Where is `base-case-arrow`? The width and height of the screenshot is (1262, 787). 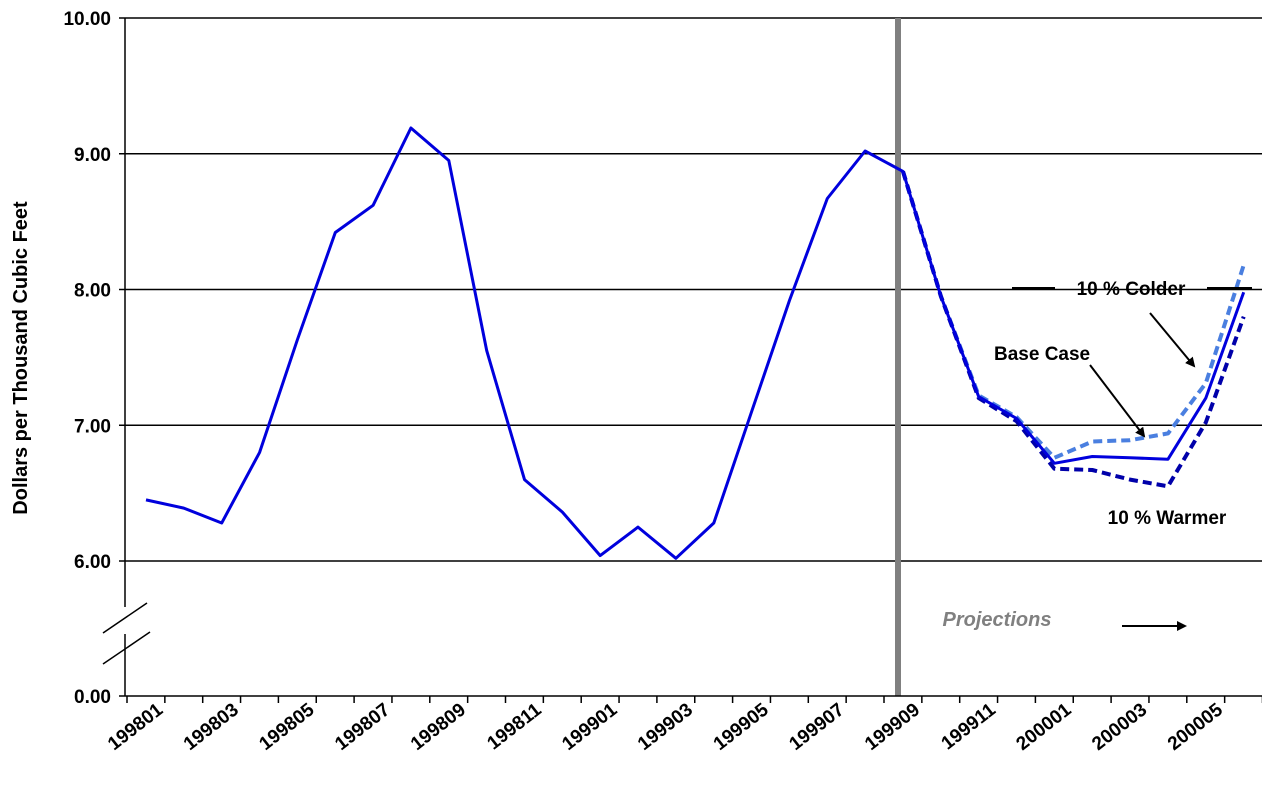
base-case-arrow is located at coordinates (1117, 401).